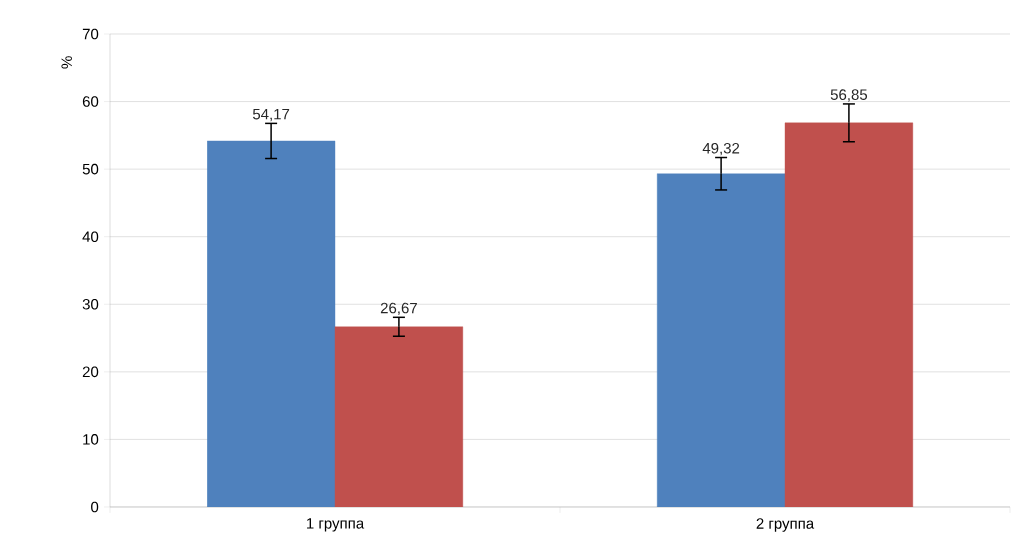 The image size is (1022, 555). I want to click on y-tick-label: 20, so click(90, 372).